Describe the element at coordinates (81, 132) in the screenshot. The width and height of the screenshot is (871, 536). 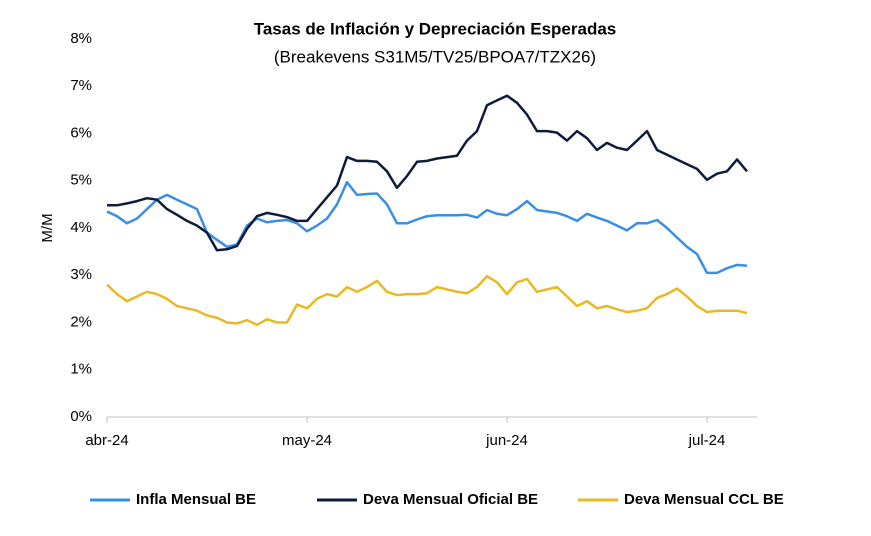
I see `y-tick-label: 6%` at that location.